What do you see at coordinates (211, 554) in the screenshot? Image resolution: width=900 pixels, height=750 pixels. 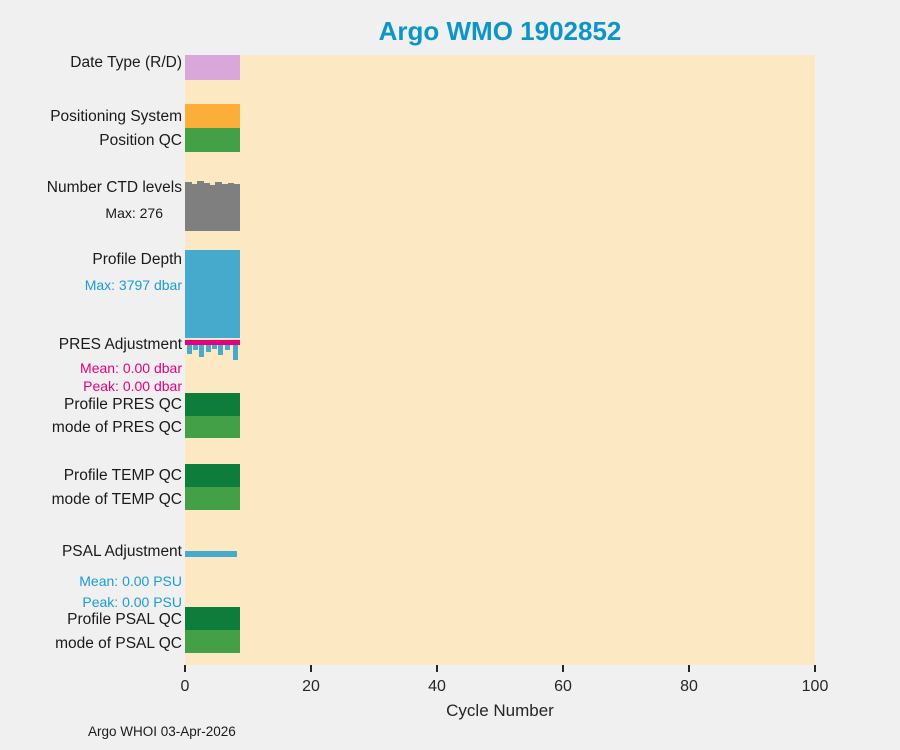 I see `bar-psal-adjustment-band` at bounding box center [211, 554].